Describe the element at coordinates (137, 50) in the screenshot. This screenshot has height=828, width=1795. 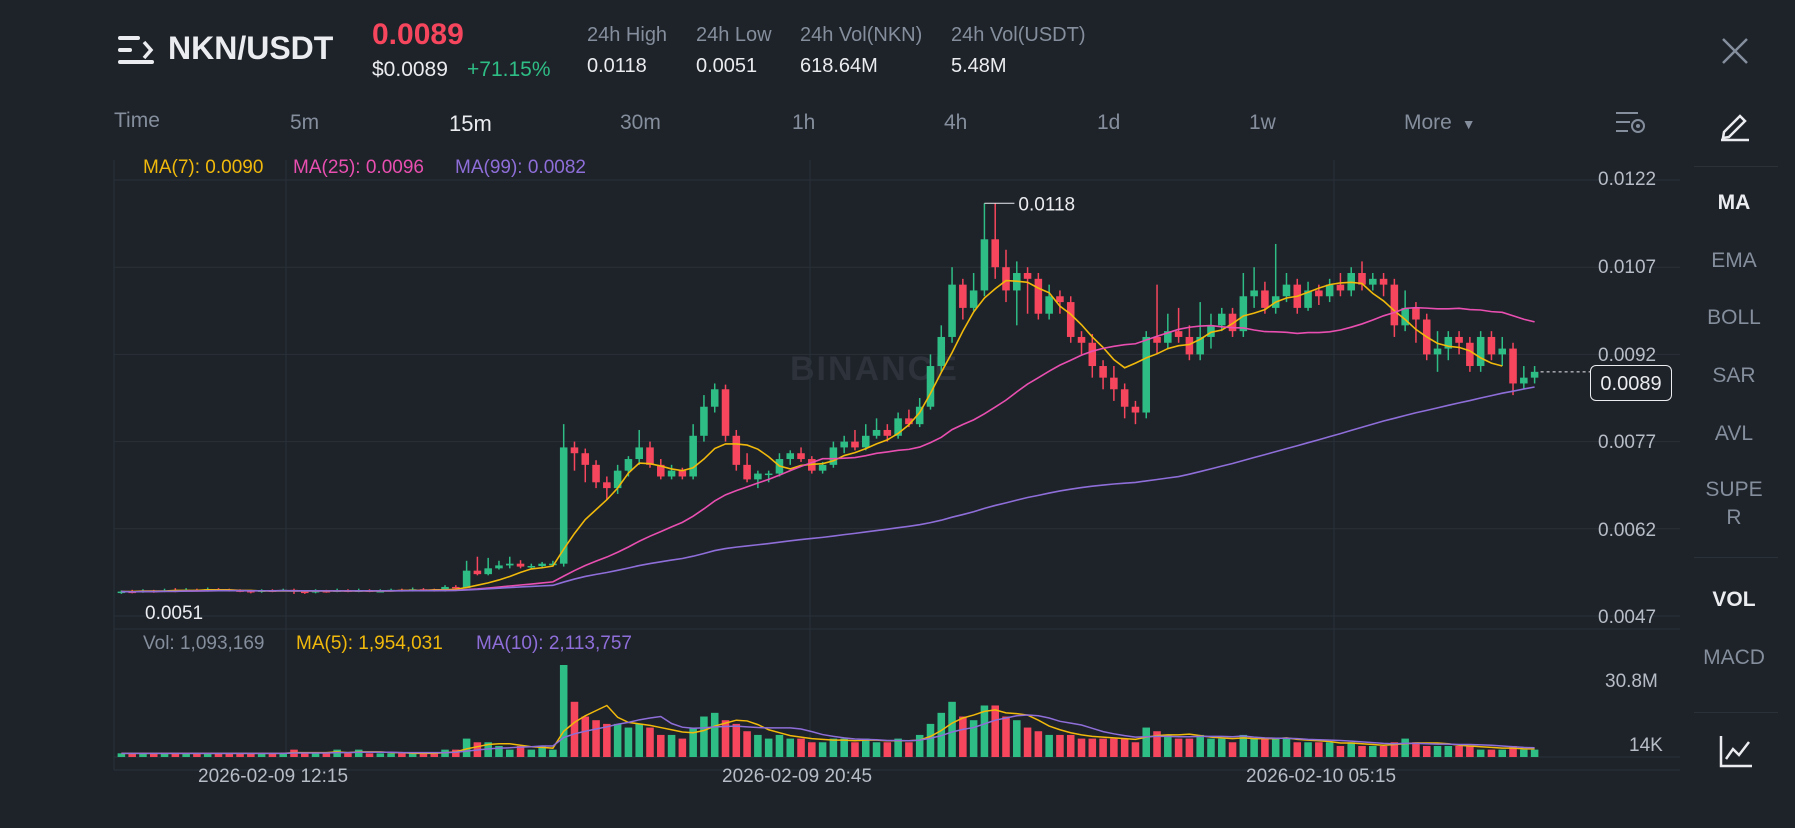
I see `menu-icon` at that location.